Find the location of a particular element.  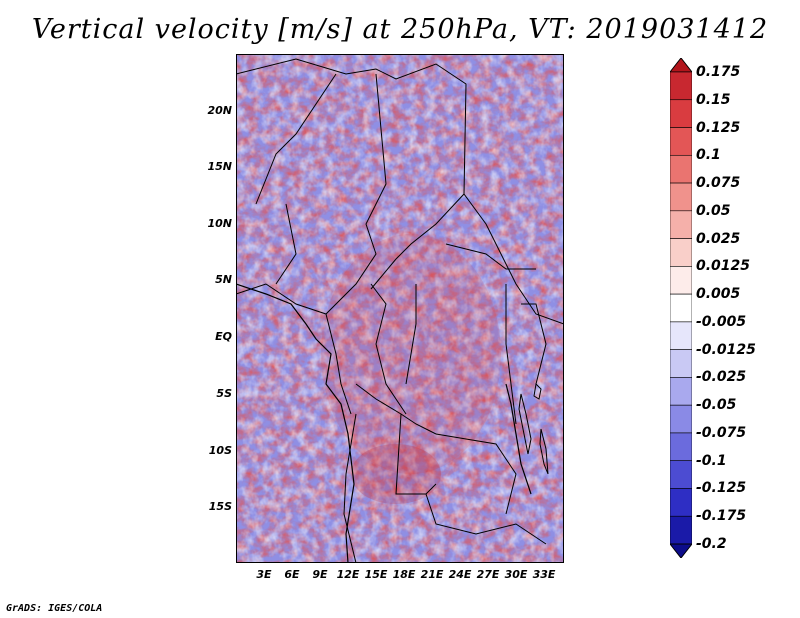

colorbar-tick-label: -0.175 is located at coordinates (721, 516).